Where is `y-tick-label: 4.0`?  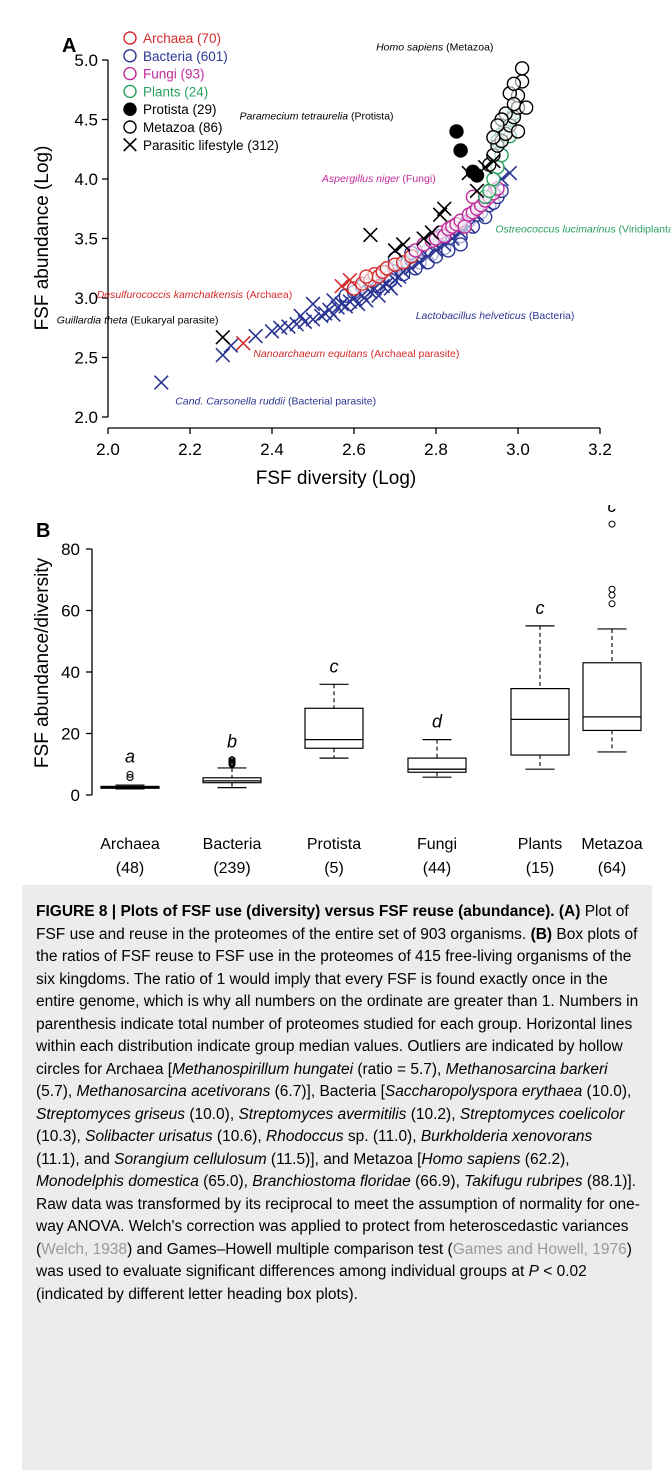
y-tick-label: 4.0 is located at coordinates (86, 179).